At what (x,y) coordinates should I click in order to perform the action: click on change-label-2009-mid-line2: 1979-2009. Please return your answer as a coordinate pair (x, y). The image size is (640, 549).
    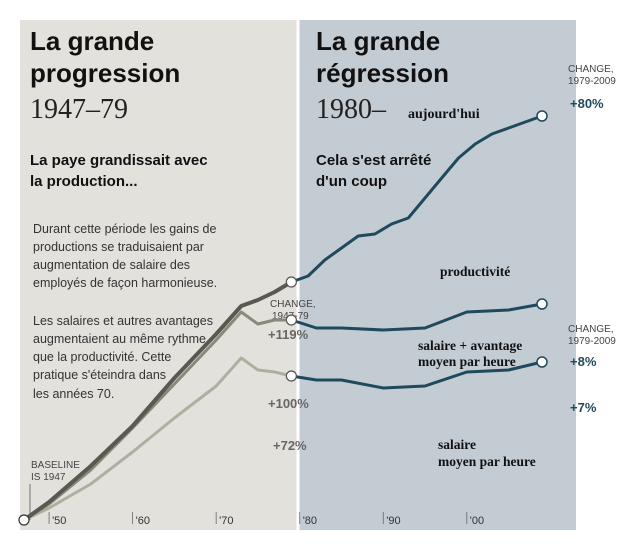
    Looking at the image, I should click on (592, 341).